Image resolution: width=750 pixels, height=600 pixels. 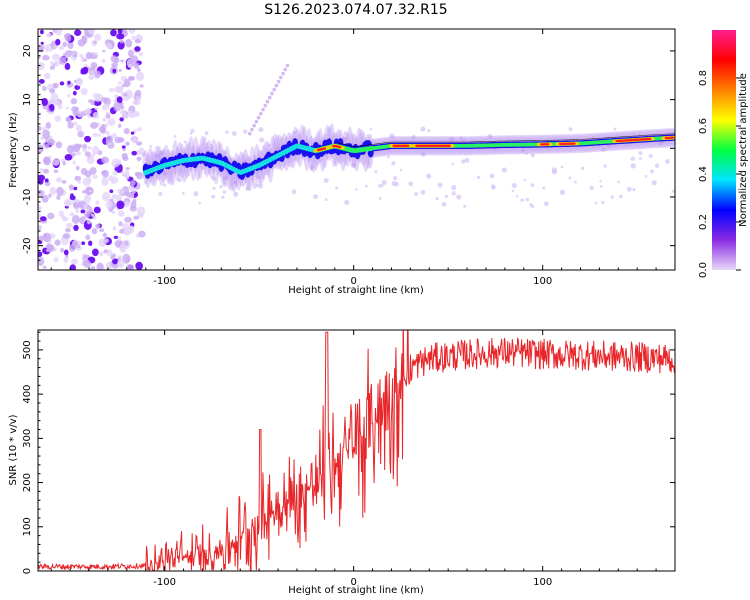 What do you see at coordinates (27, 482) in the screenshot?
I see `snr-y-tick-label: 200` at bounding box center [27, 482].